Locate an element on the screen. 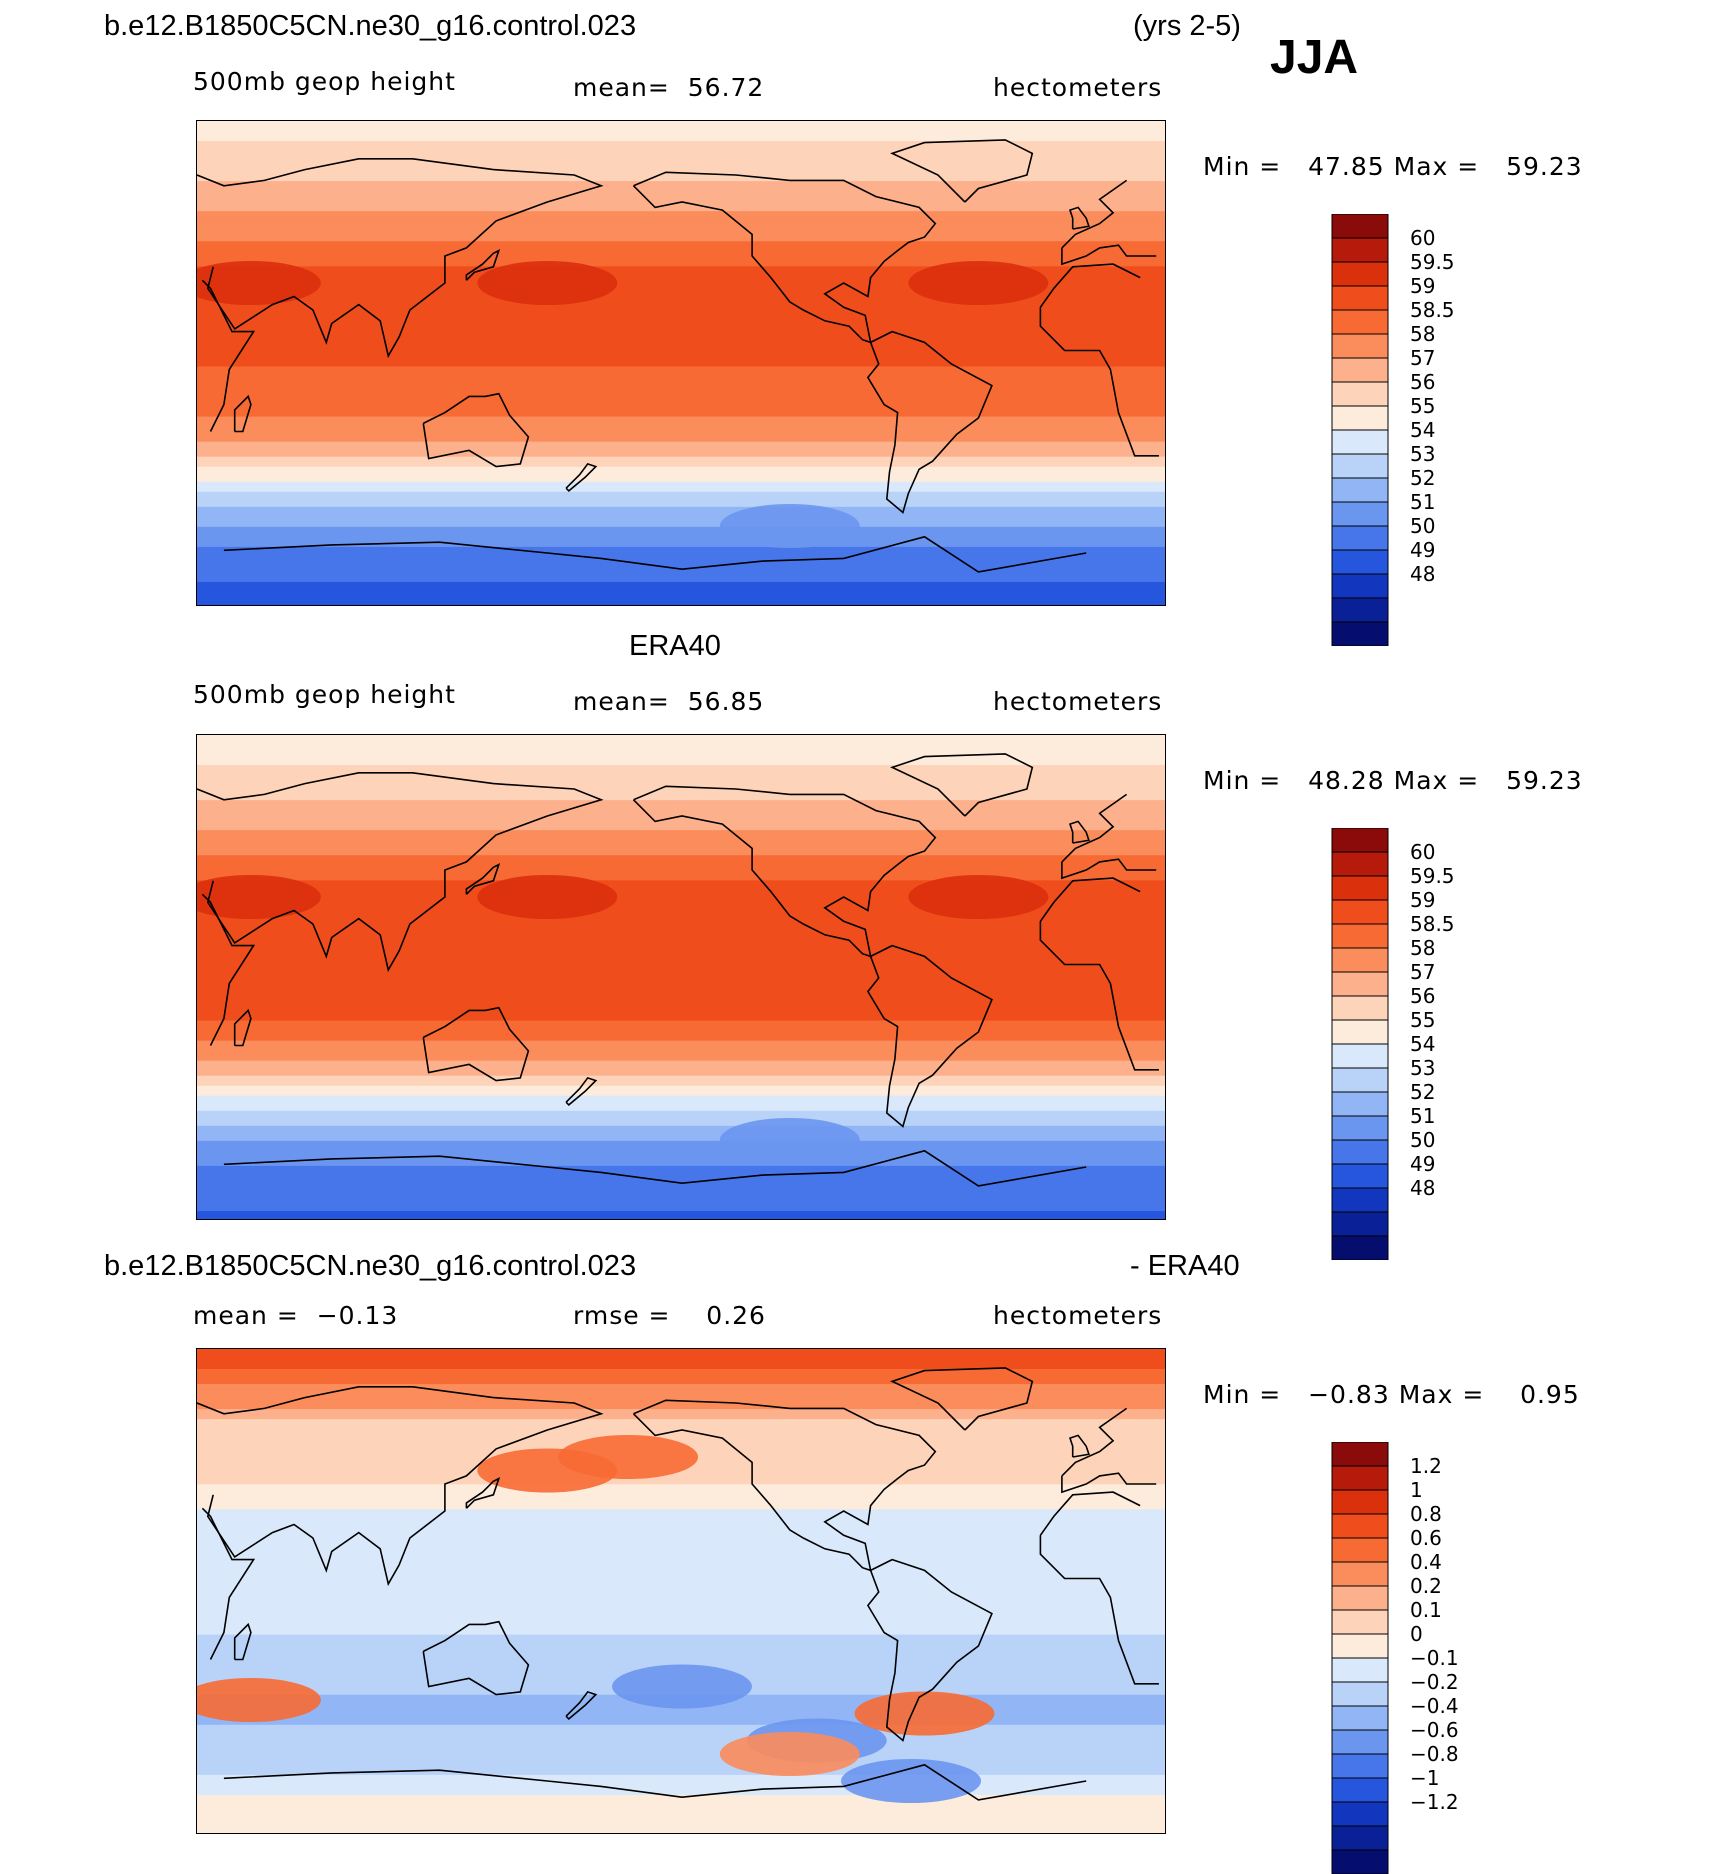 The height and width of the screenshot is (1874, 1710). colorbar-tick-label: 49 is located at coordinates (1423, 550).